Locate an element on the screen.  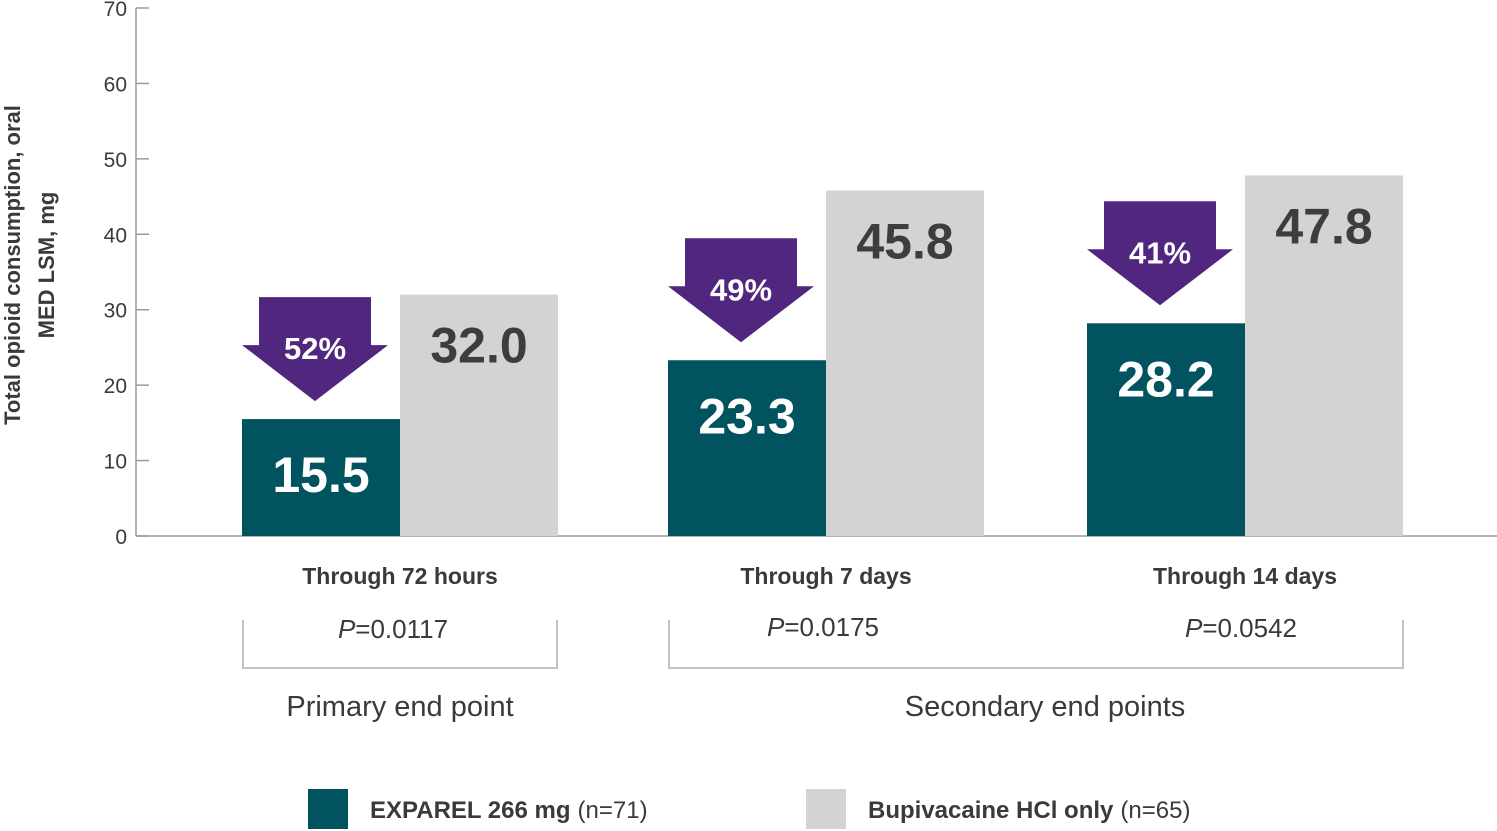
y-ticks: 0 10 20 30 40 50 60 70 is located at coordinates (126, 274).